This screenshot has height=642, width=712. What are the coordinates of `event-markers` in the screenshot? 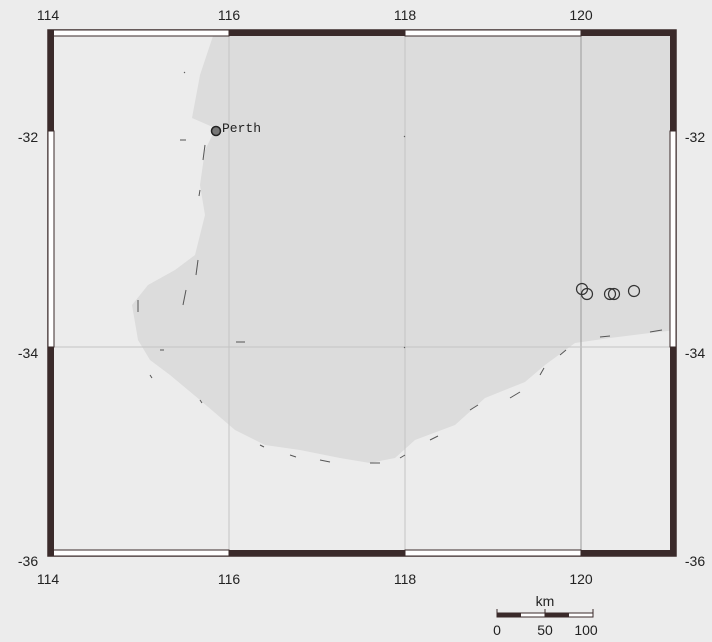 It's located at (608, 291).